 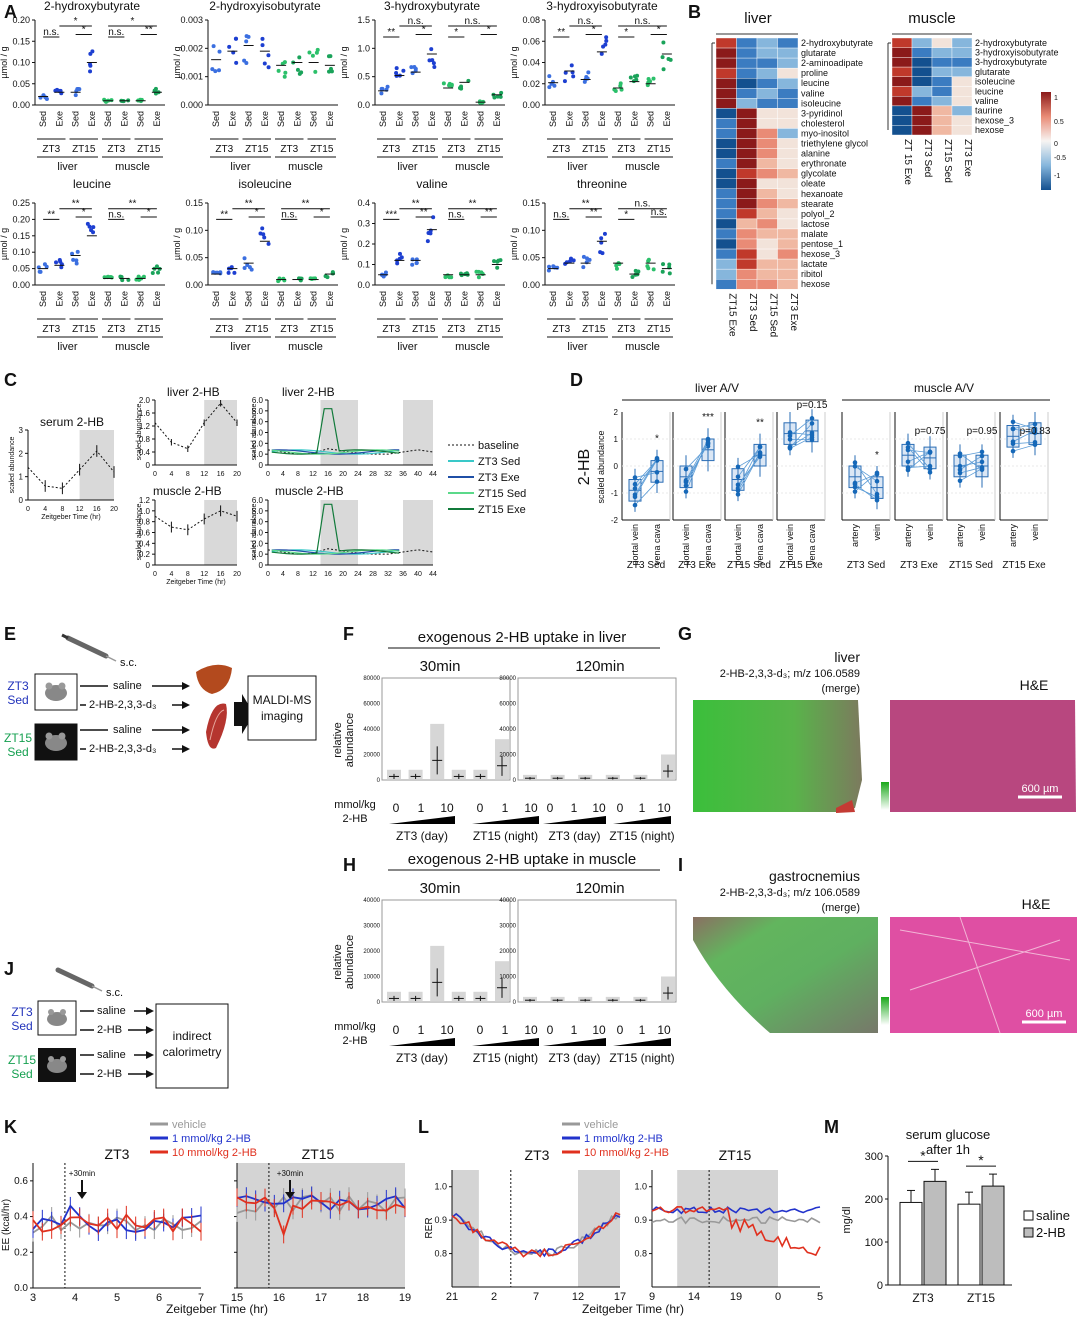 I want to click on night-shade, so click(x=599, y=1228).